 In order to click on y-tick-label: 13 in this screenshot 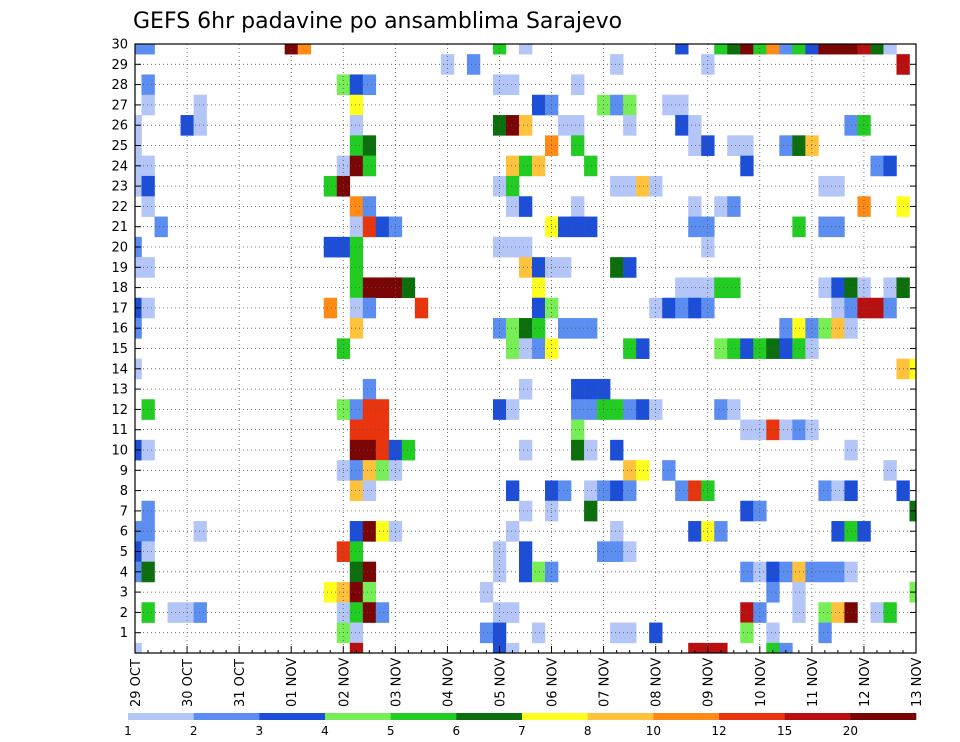, I will do `click(119, 390)`.